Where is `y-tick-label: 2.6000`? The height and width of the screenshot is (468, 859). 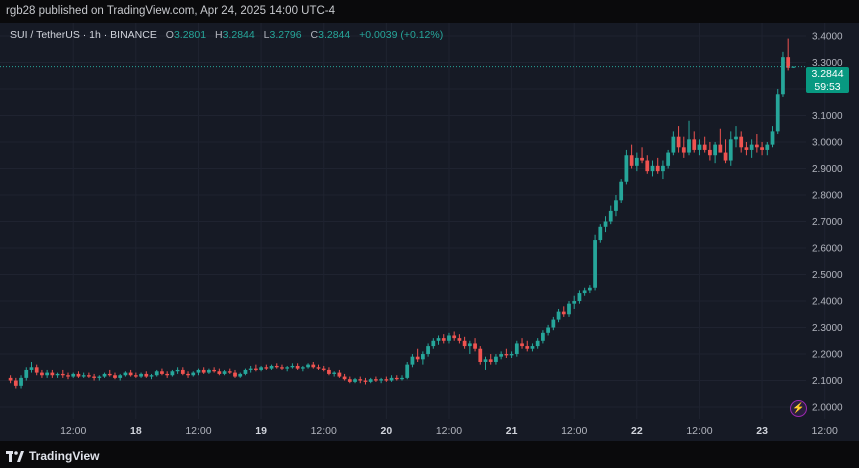
y-tick-label: 2.6000 is located at coordinates (827, 249).